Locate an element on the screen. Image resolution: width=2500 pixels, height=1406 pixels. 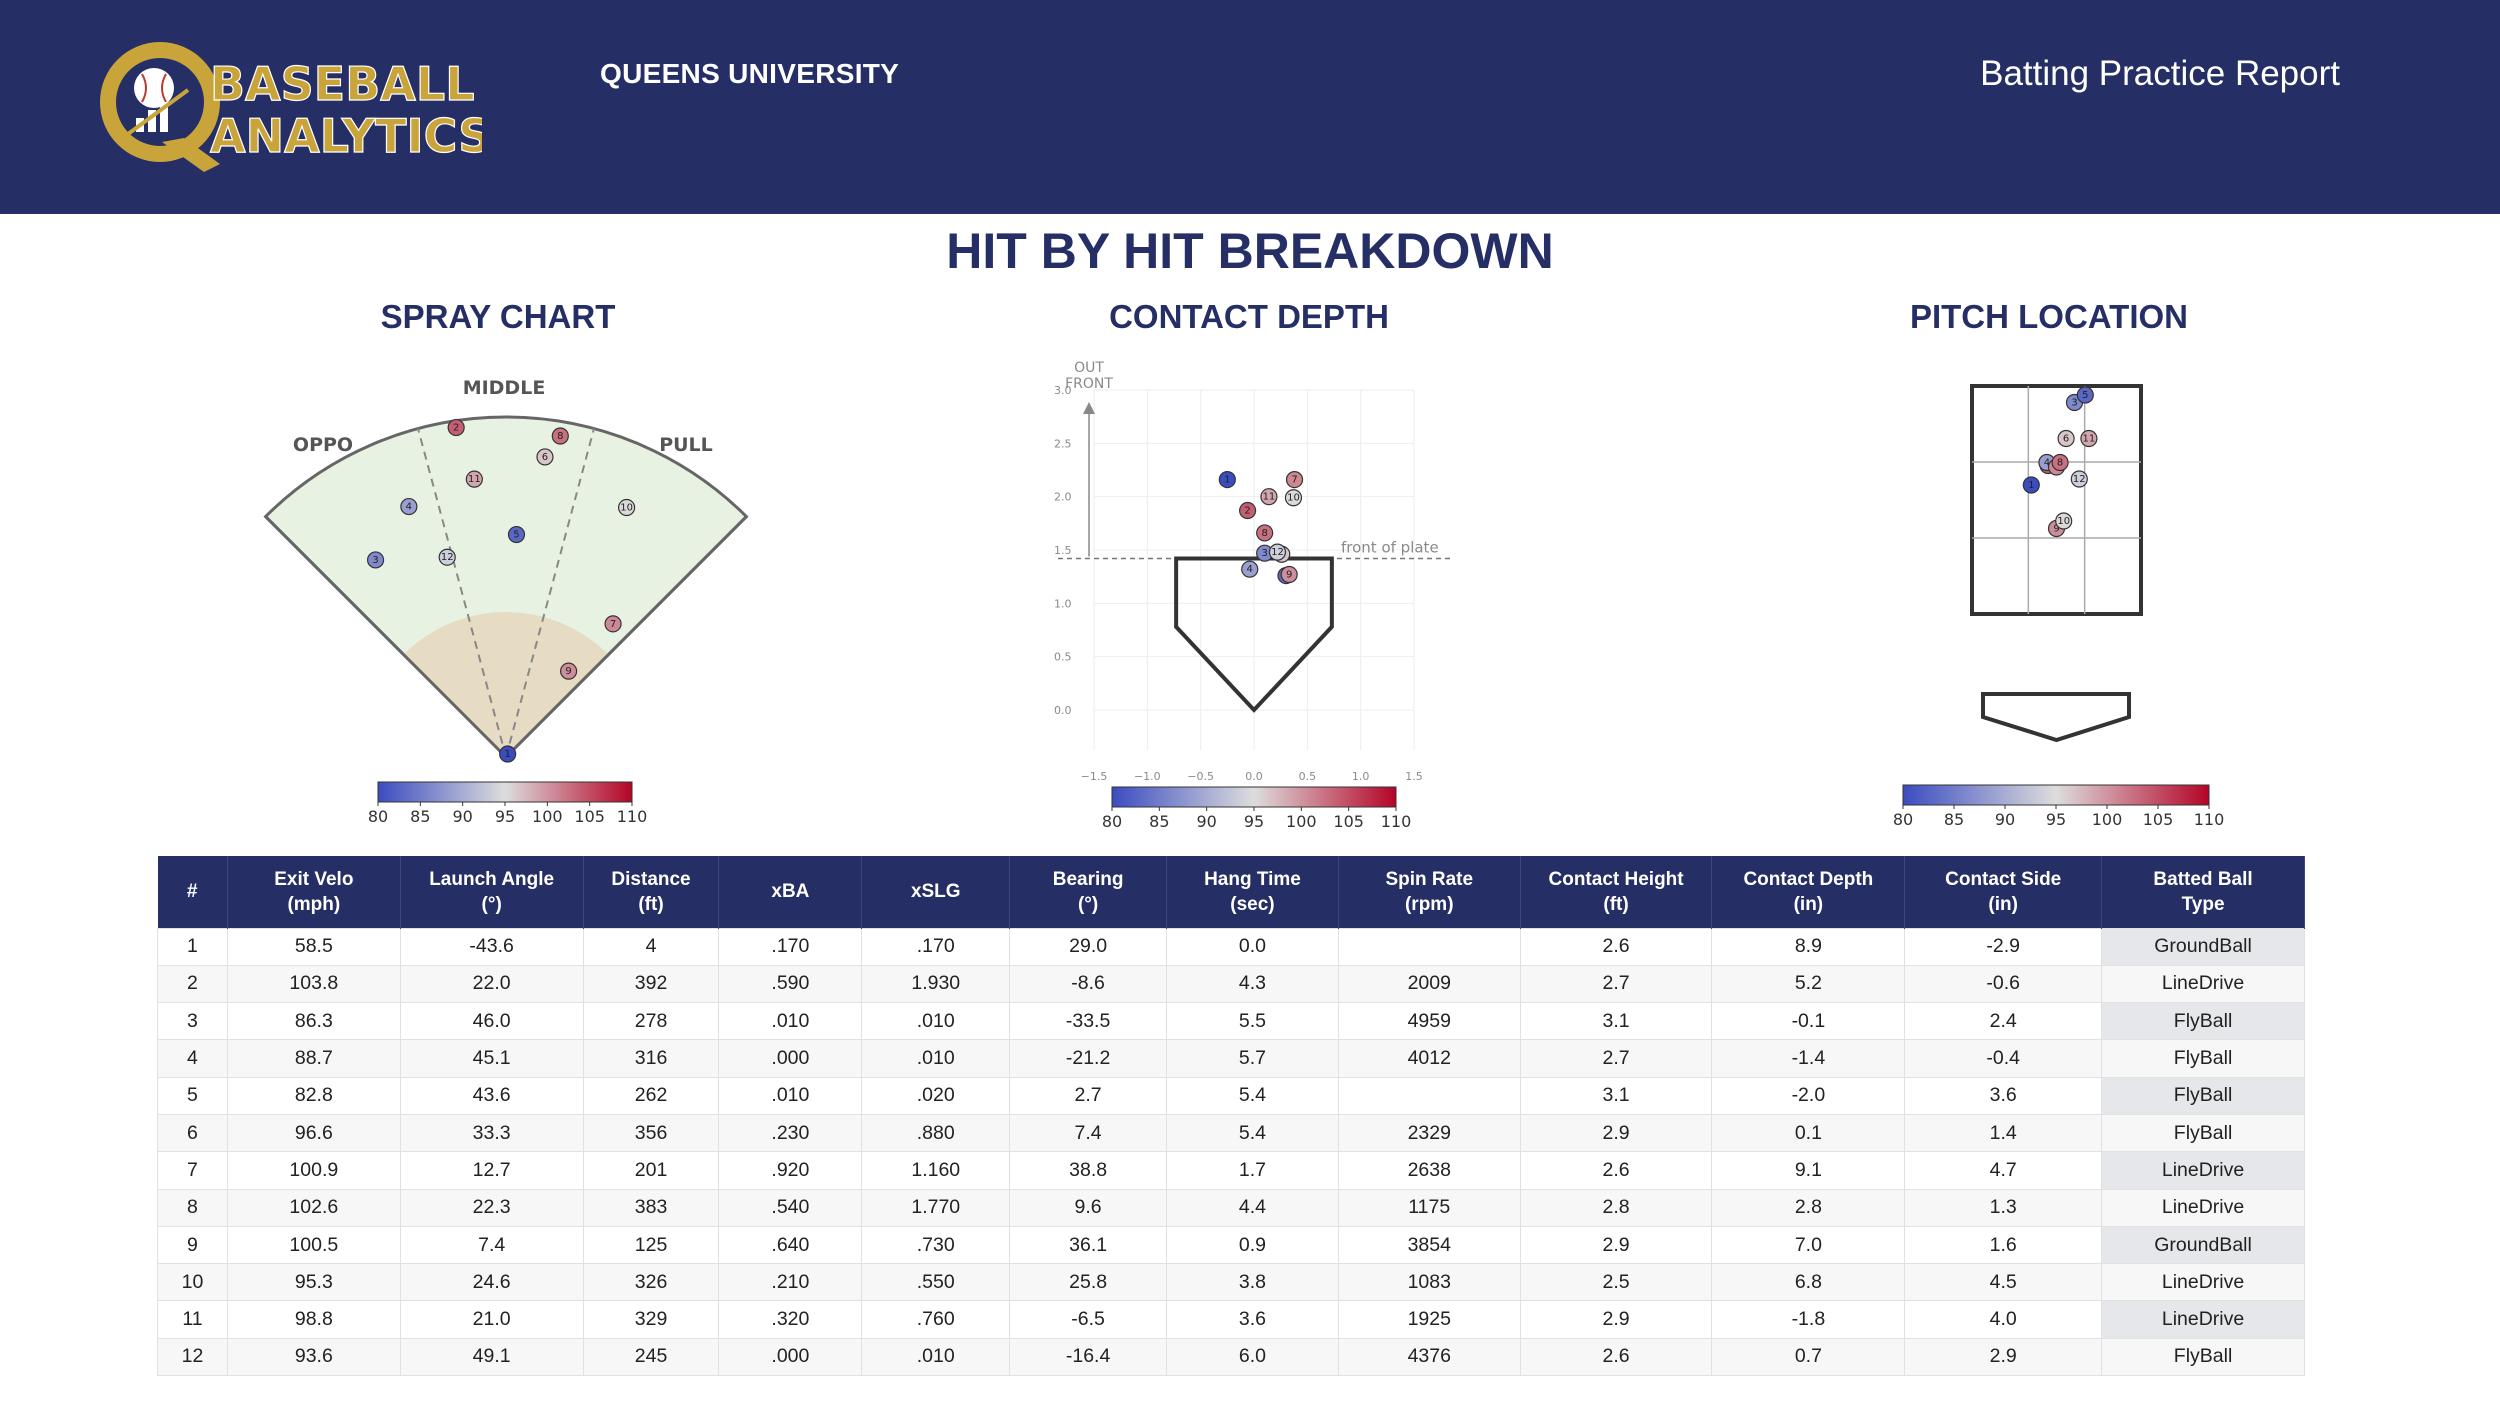
hit-number: 2 is located at coordinates (1247, 511).